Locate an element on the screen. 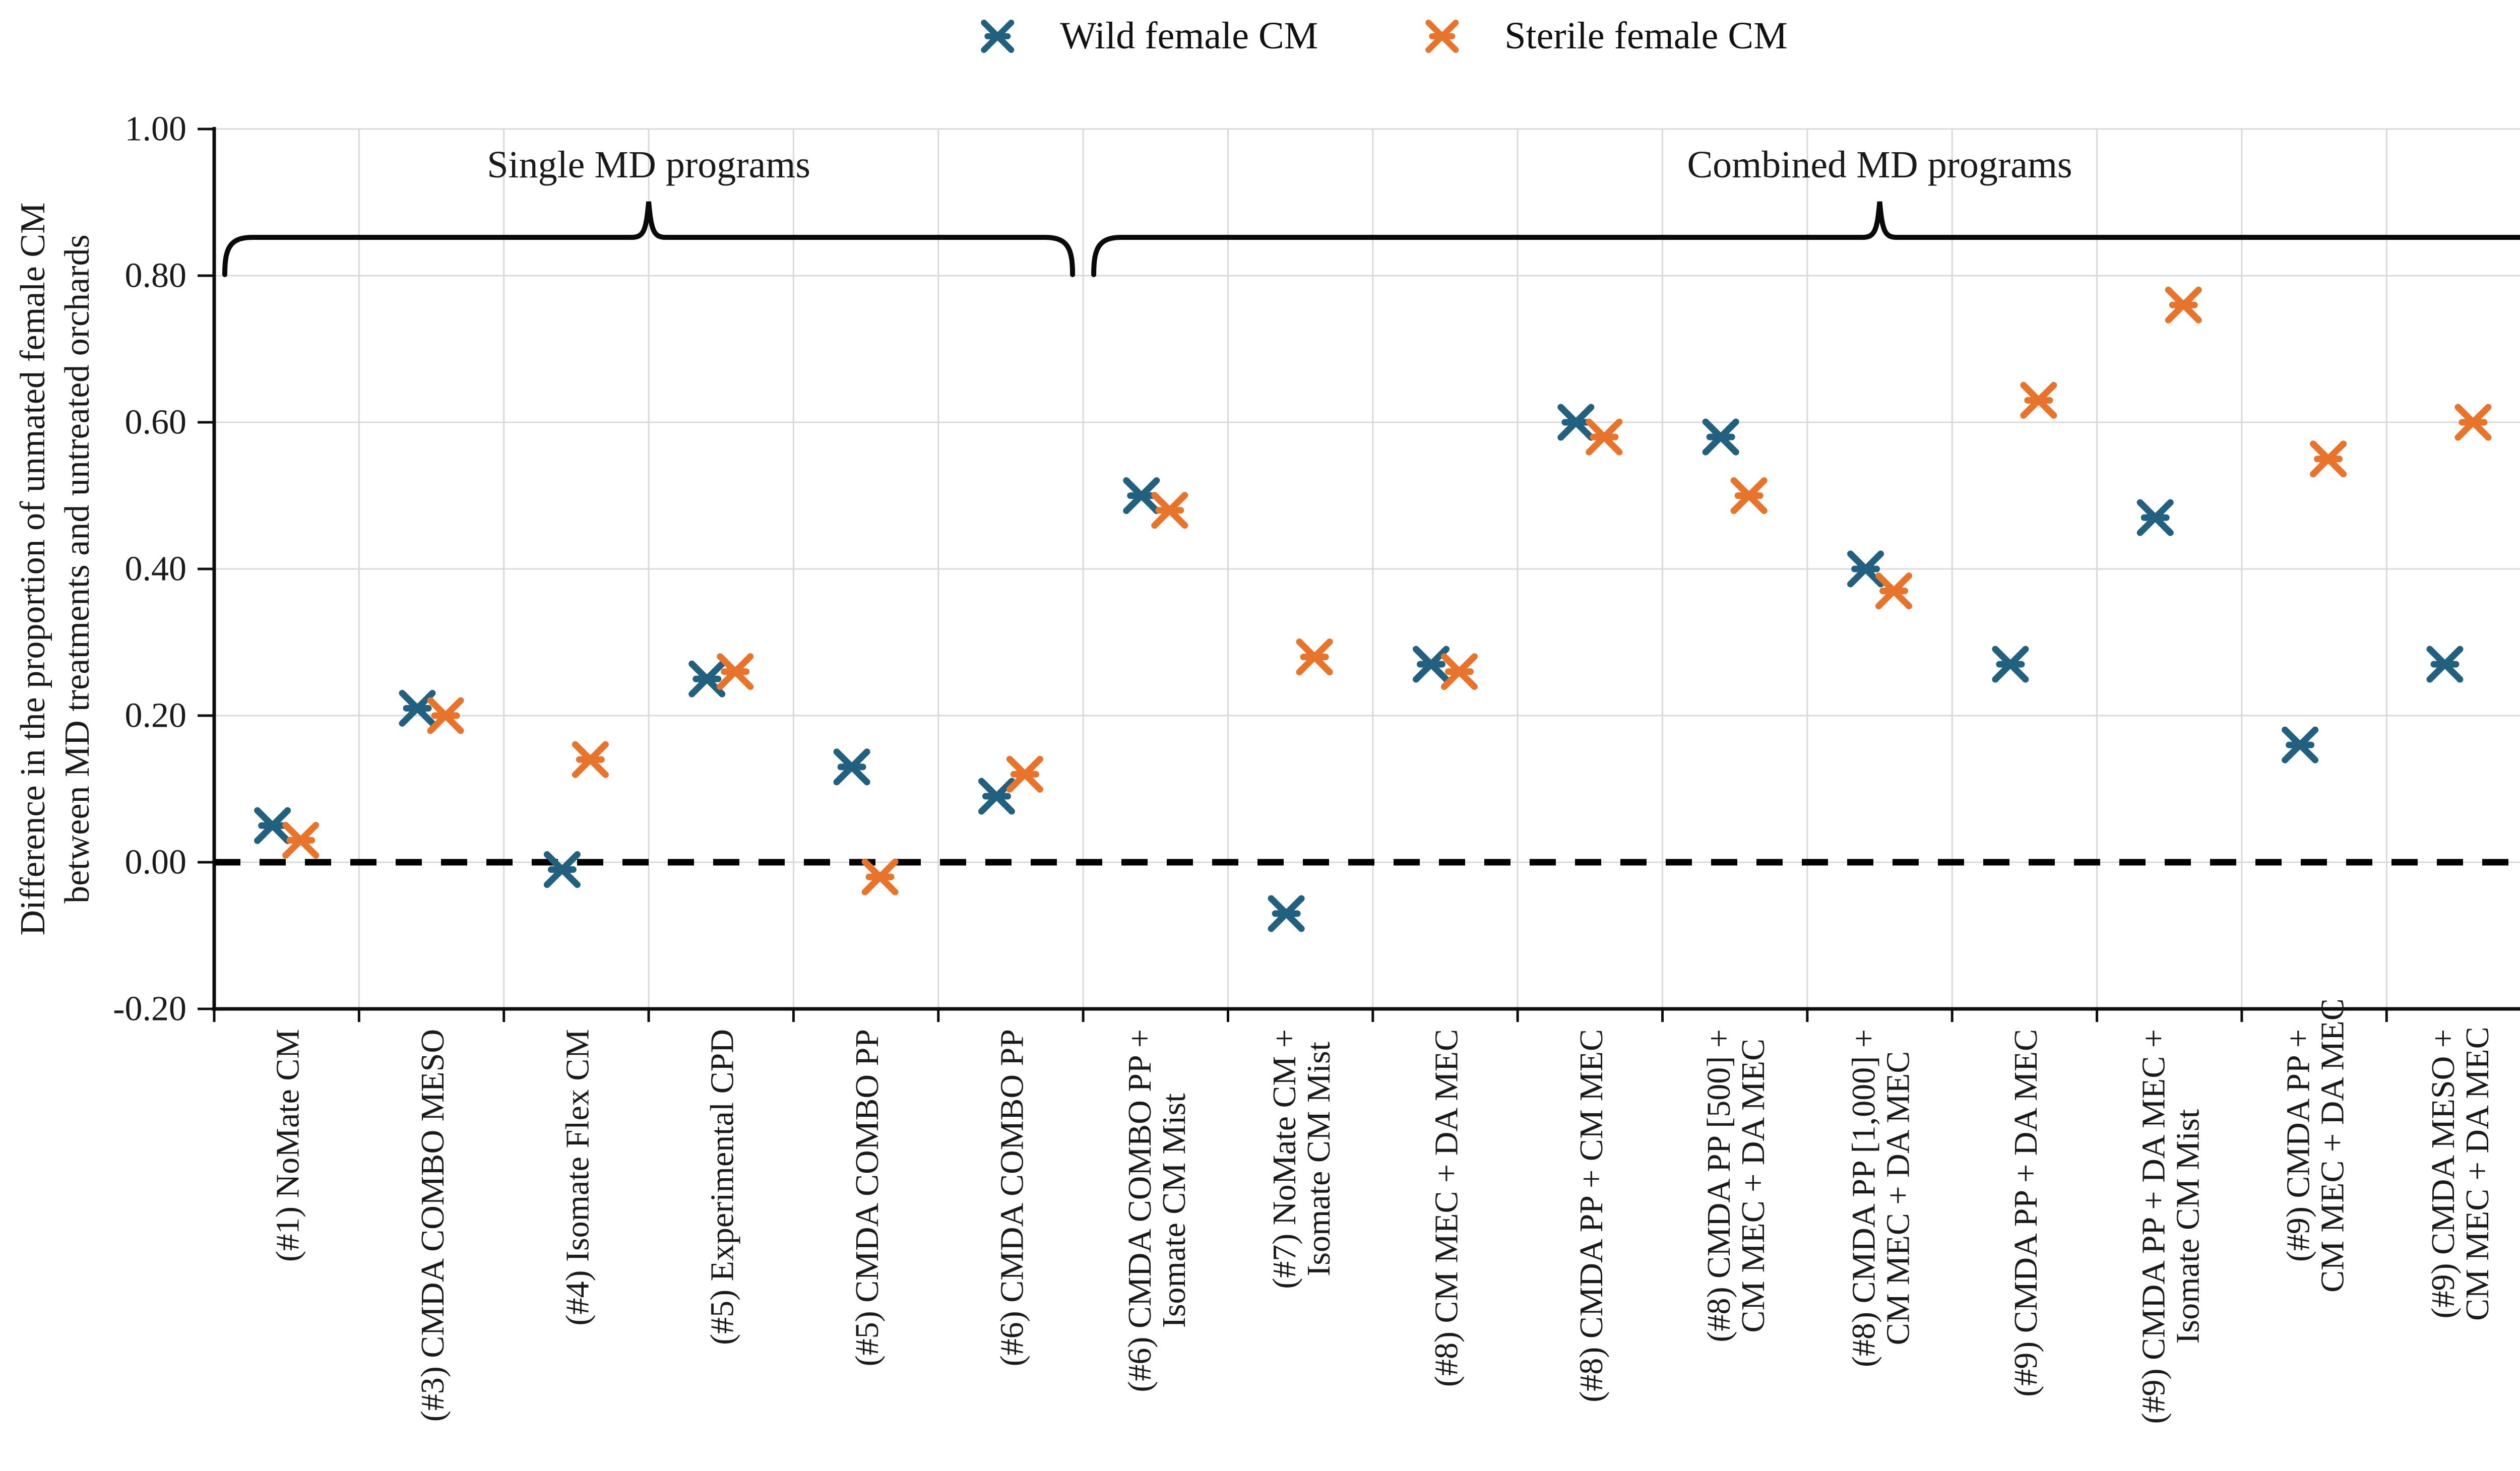 Image resolution: width=2520 pixels, height=1471 pixels. wild-female-marker-icon is located at coordinates (998, 36).